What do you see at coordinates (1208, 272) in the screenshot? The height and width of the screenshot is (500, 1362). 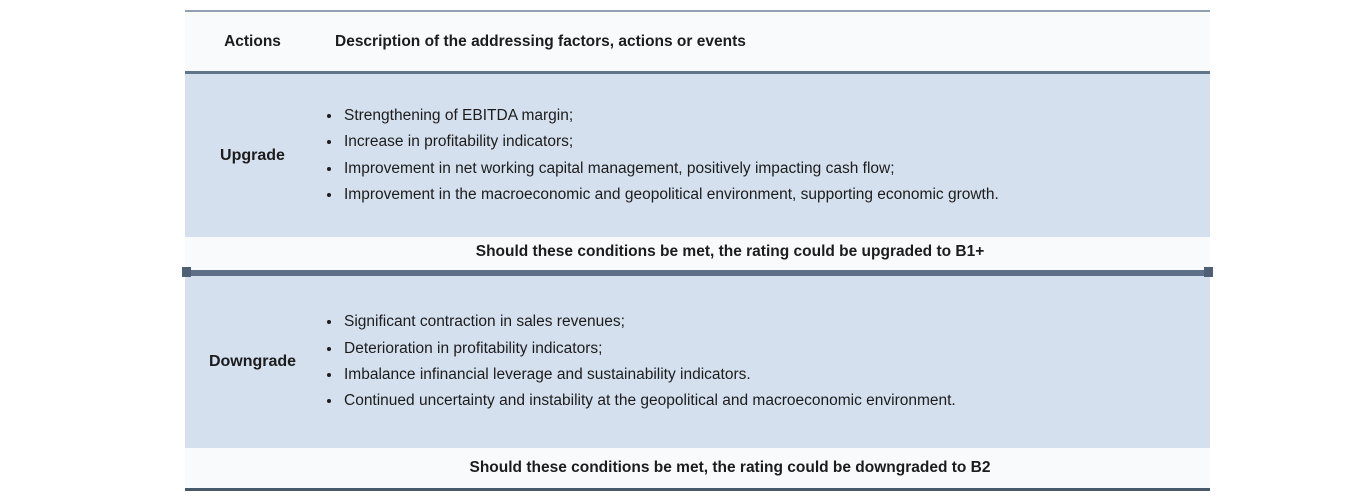 I see `divider-endcap-right` at bounding box center [1208, 272].